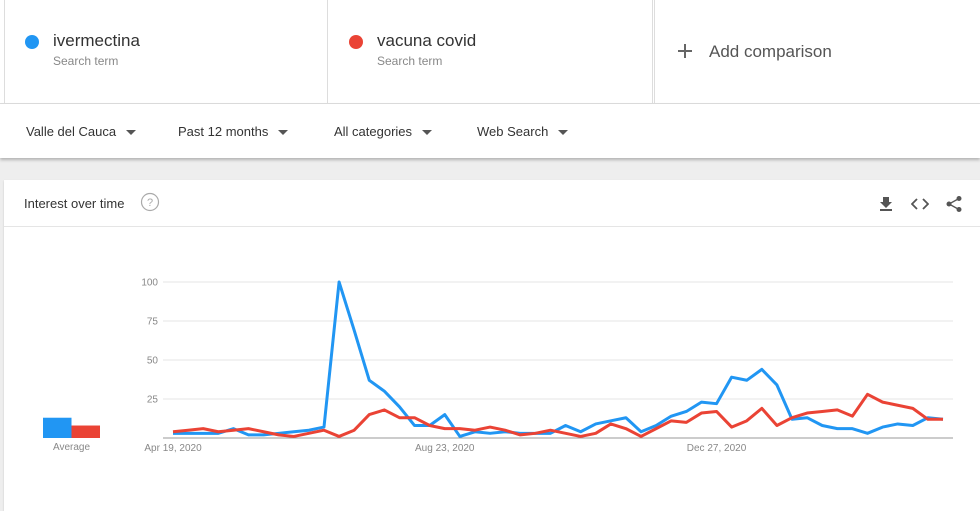  I want to click on x-tick-label: Aug 23, 2020, so click(445, 448).